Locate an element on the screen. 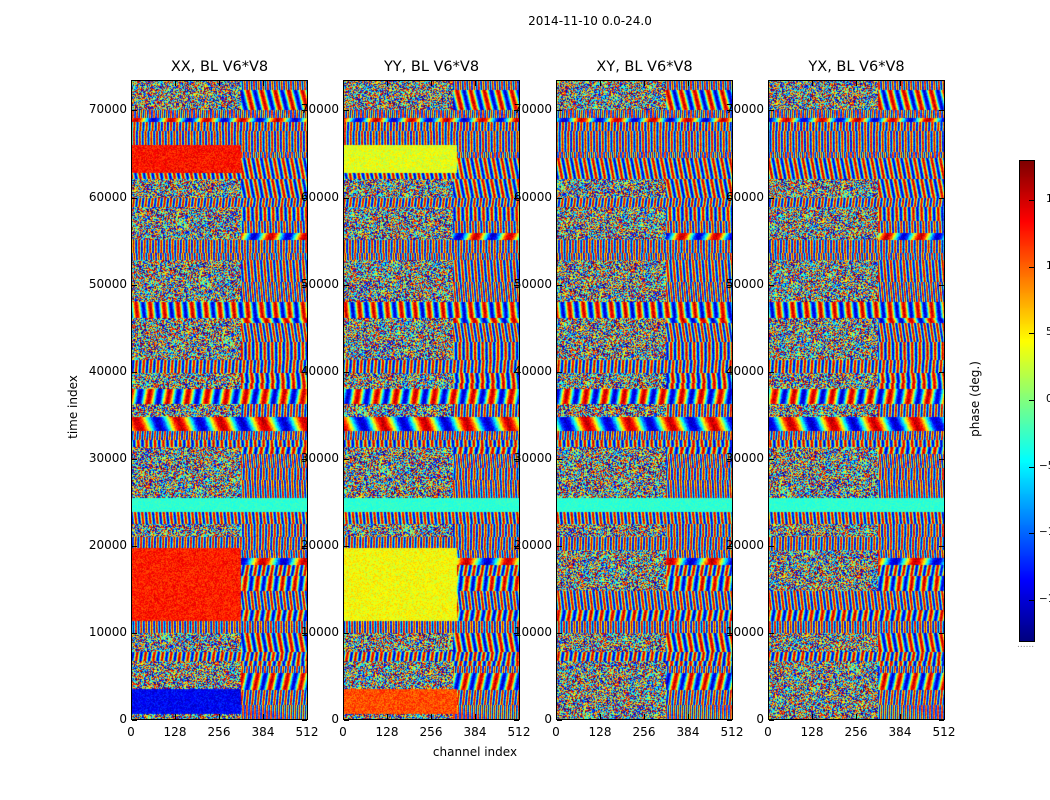  heatmap-canvas-xy is located at coordinates (644, 400).